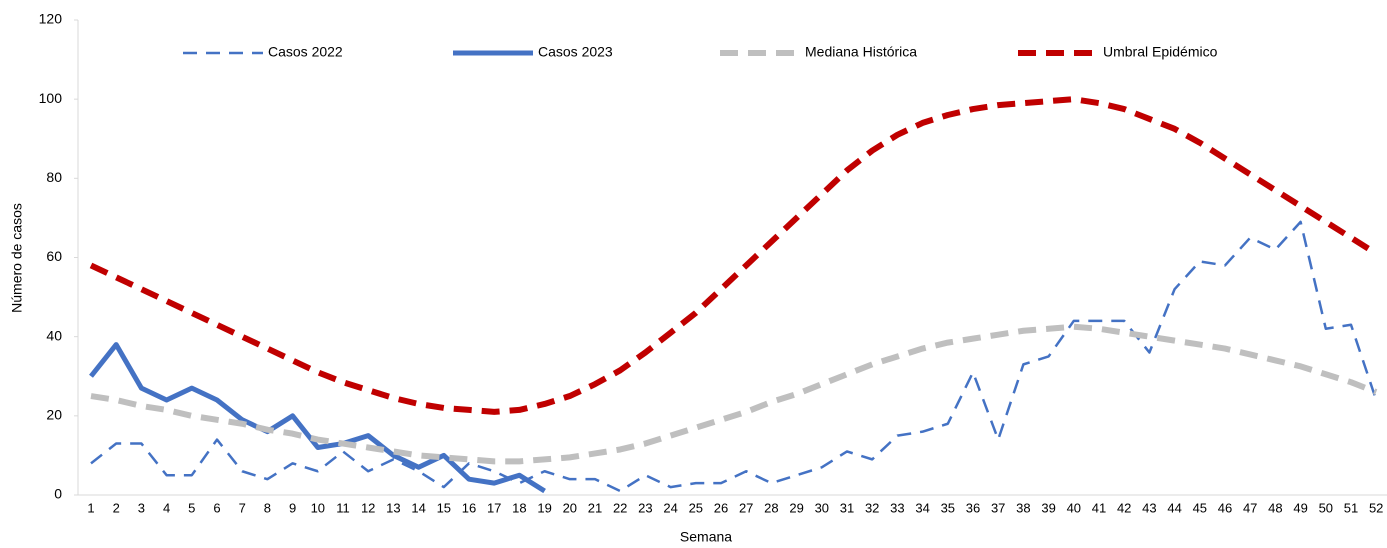 This screenshot has height=548, width=1387. What do you see at coordinates (54, 177) in the screenshot?
I see `y-tick-label: 80` at bounding box center [54, 177].